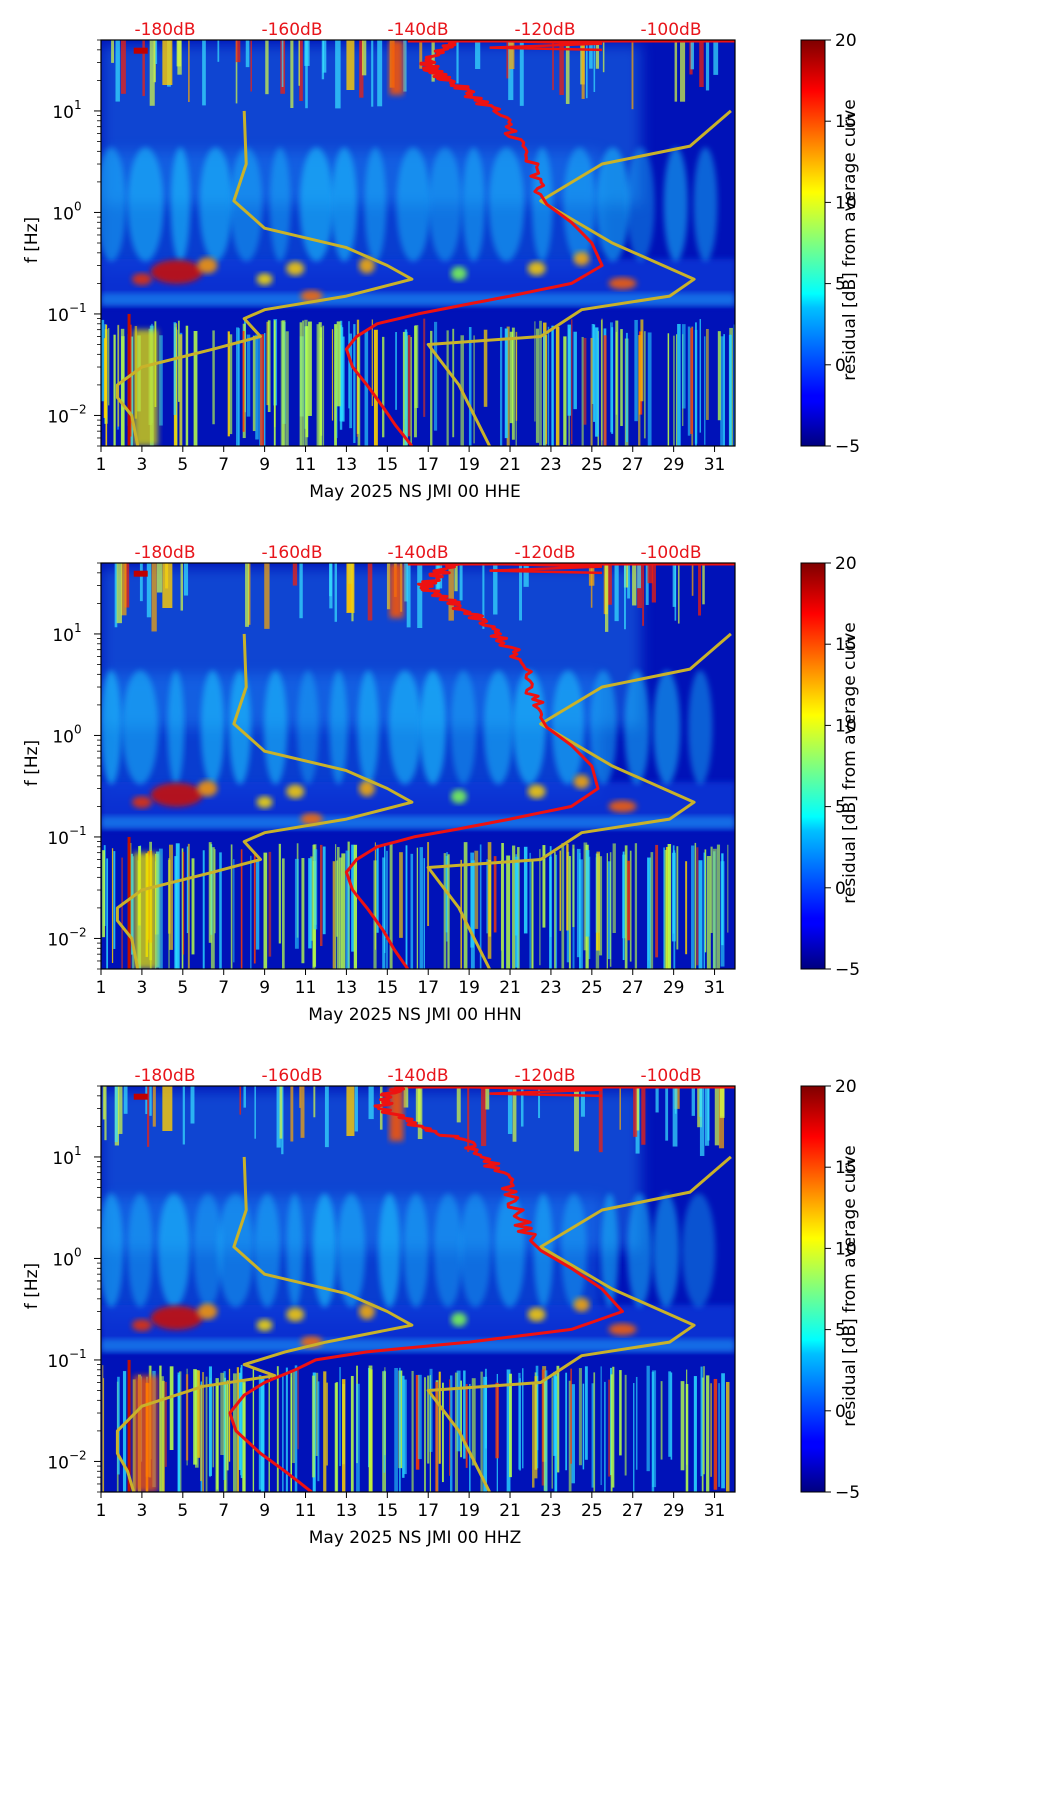 The height and width of the screenshot is (1810, 1052). I want to click on x-tick-label: 5, so click(182, 988).